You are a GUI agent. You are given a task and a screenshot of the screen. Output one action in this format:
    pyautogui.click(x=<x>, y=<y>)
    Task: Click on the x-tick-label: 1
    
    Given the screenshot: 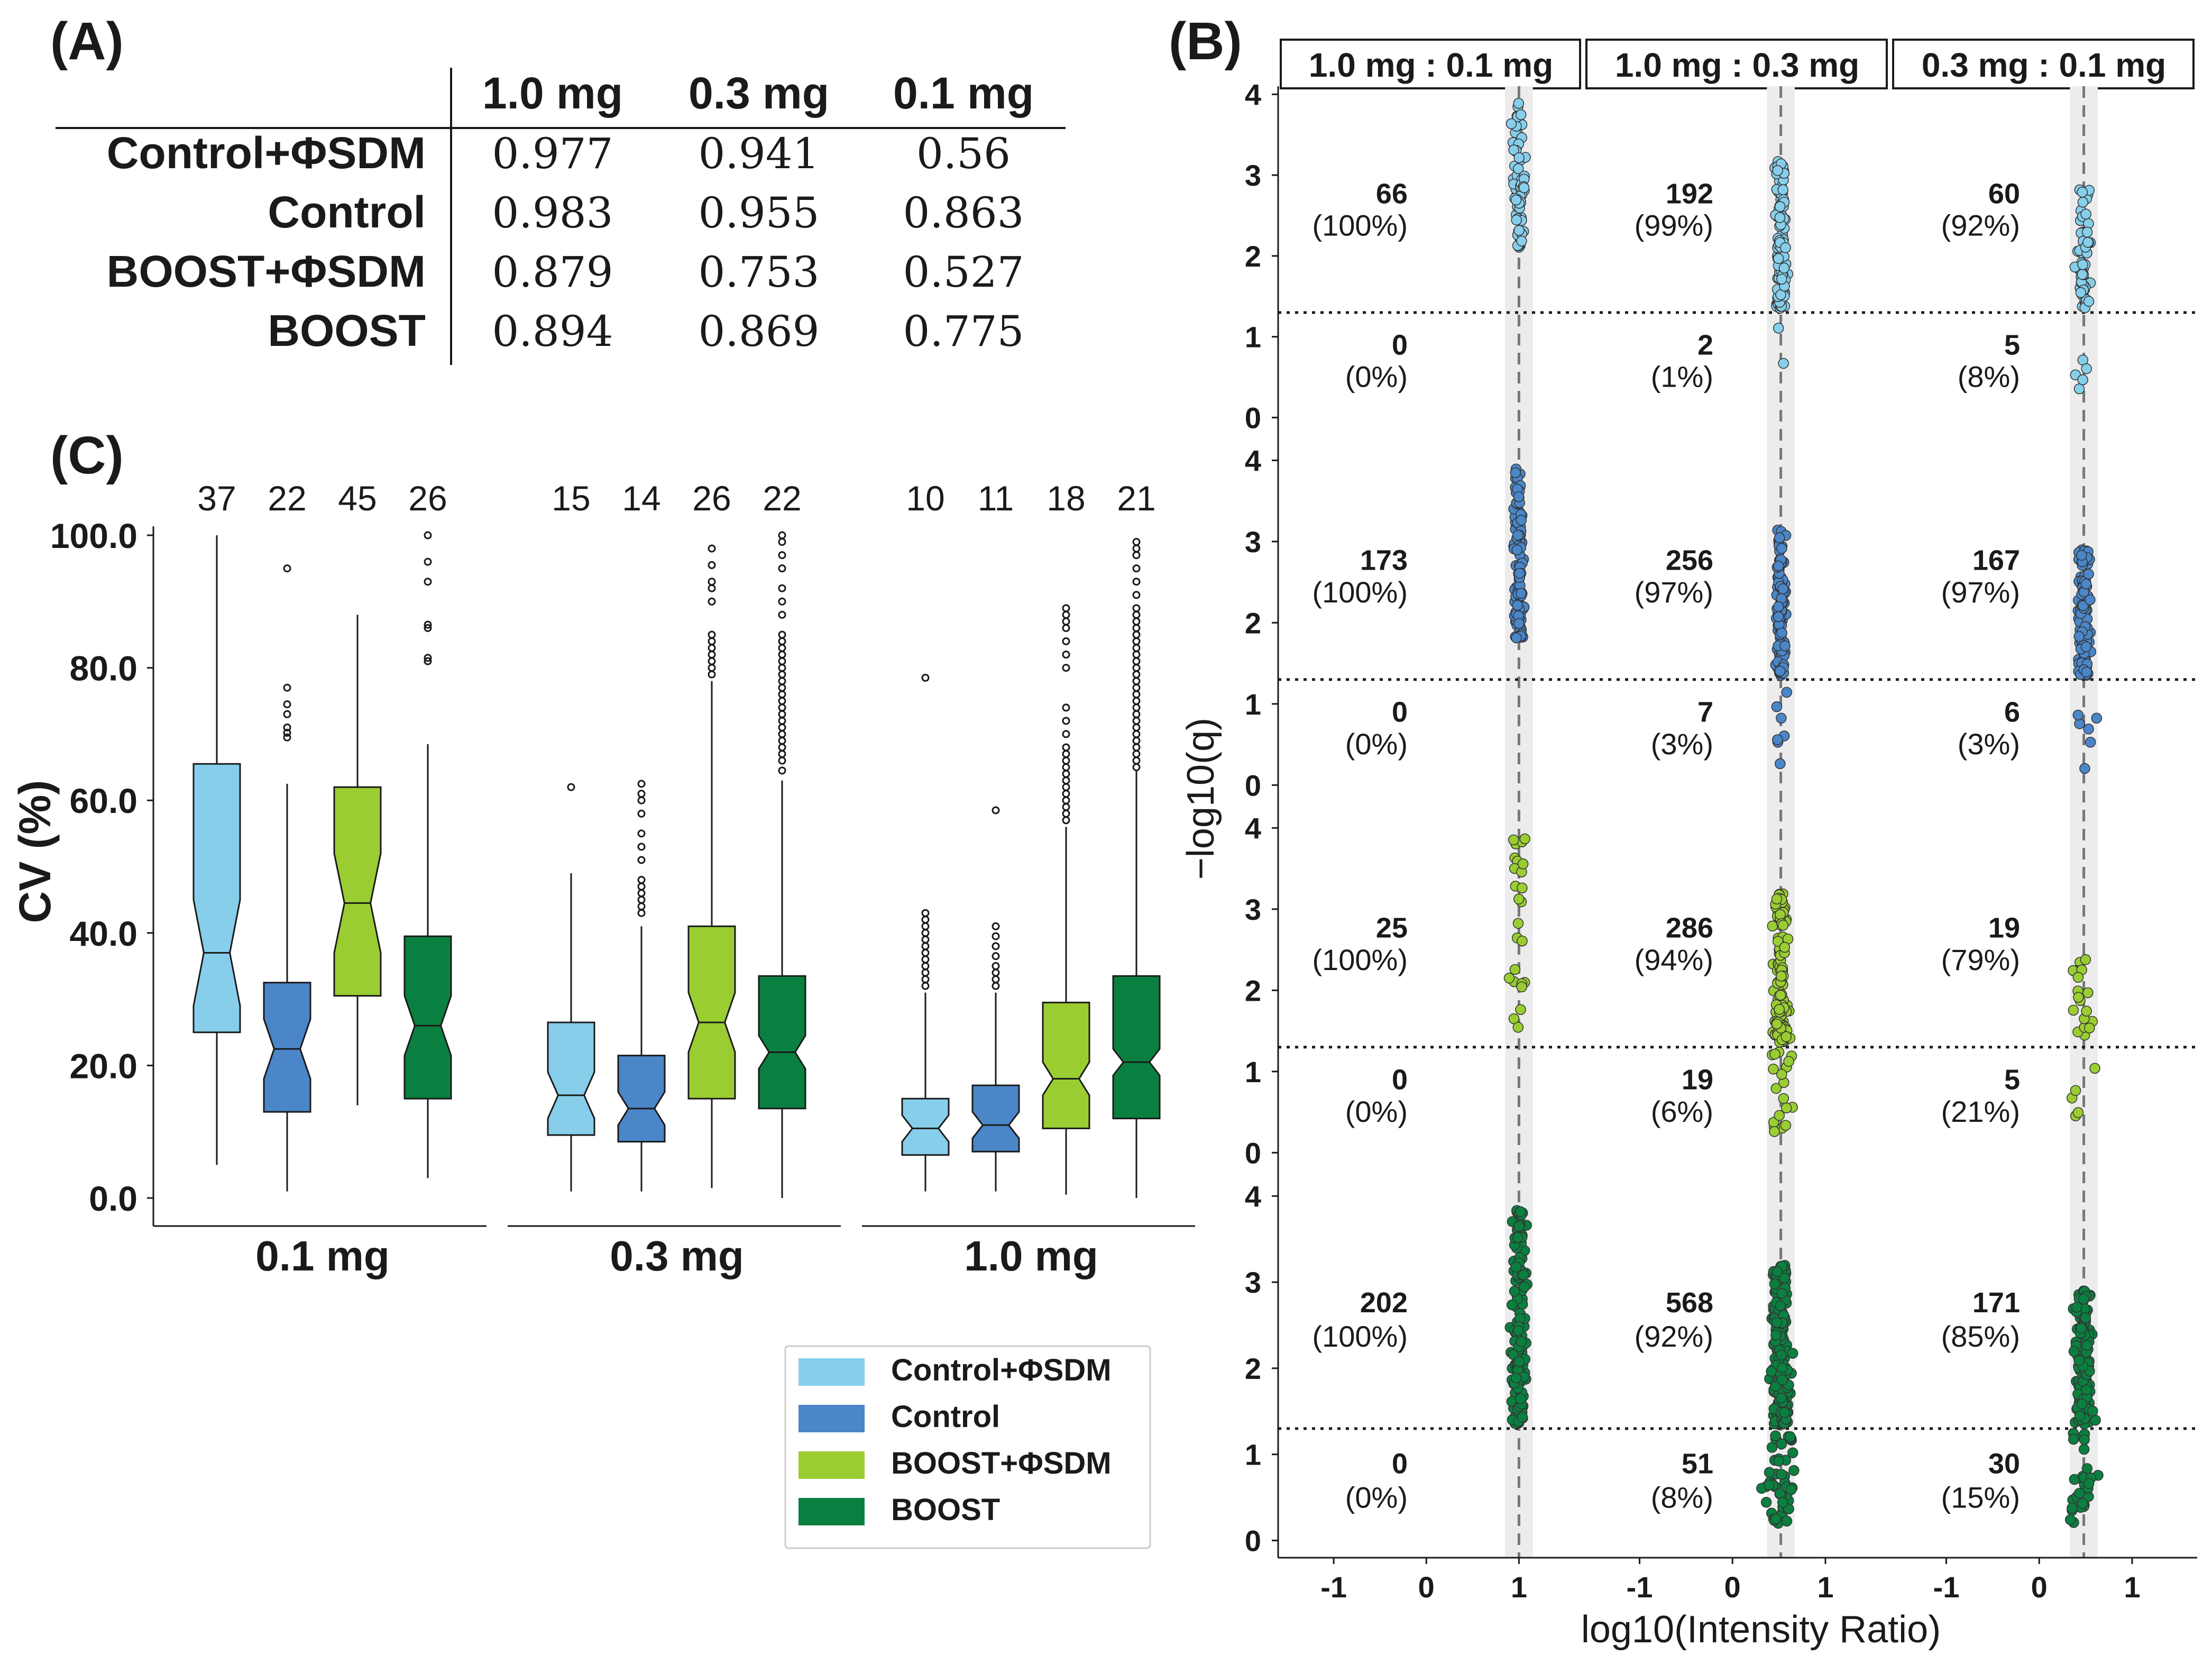 What is the action you would take?
    pyautogui.click(x=1519, y=1587)
    